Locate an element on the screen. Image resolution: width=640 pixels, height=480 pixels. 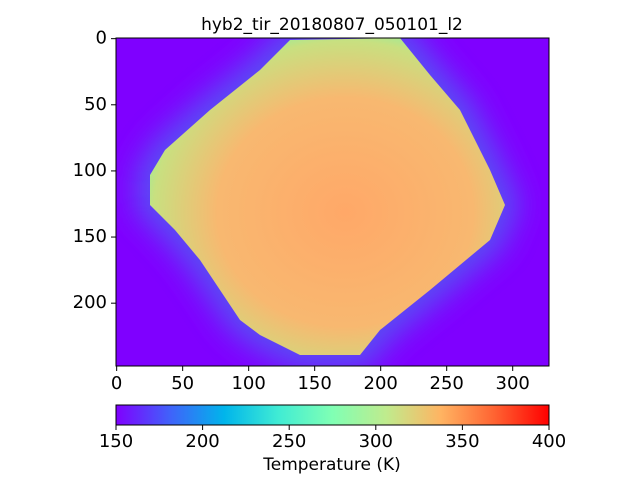
x-tick-label: 200 is located at coordinates (381, 383).